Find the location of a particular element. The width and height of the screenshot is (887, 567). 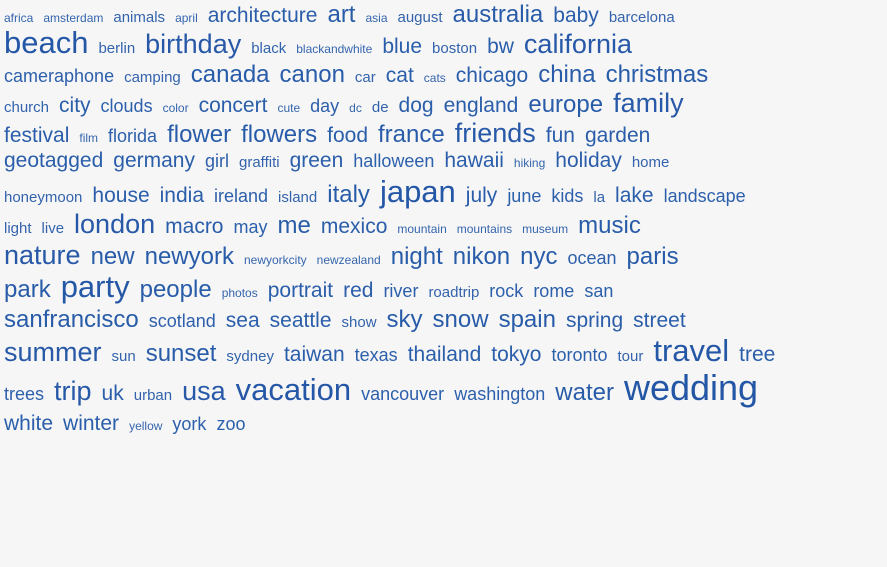

tag-link-sky: sky is located at coordinates (404, 320).